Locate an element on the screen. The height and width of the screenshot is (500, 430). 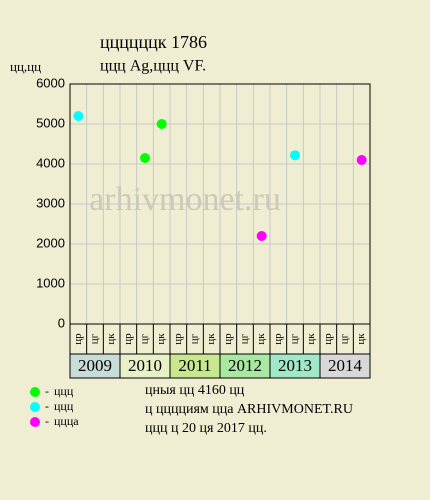
year-label: 2013 is located at coordinates (295, 365).